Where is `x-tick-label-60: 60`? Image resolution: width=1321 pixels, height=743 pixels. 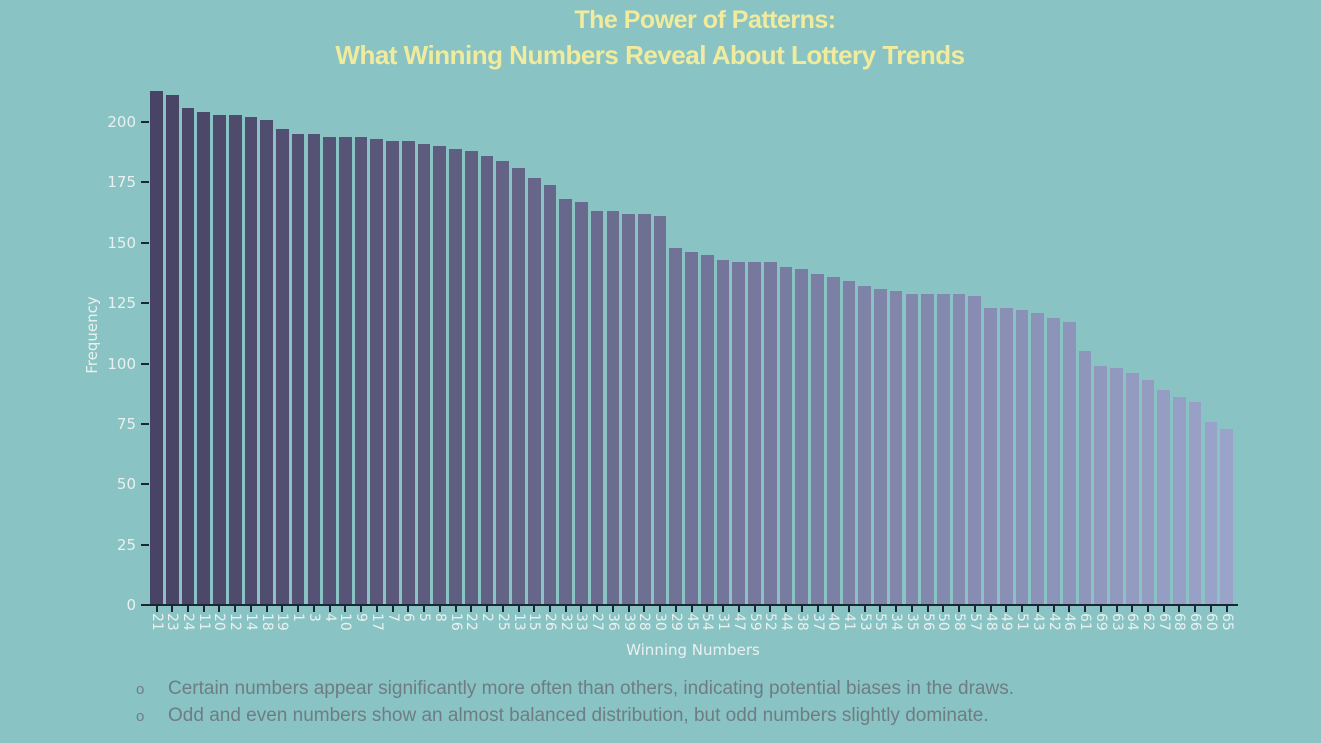 x-tick-label-60: 60 is located at coordinates (1210, 622).